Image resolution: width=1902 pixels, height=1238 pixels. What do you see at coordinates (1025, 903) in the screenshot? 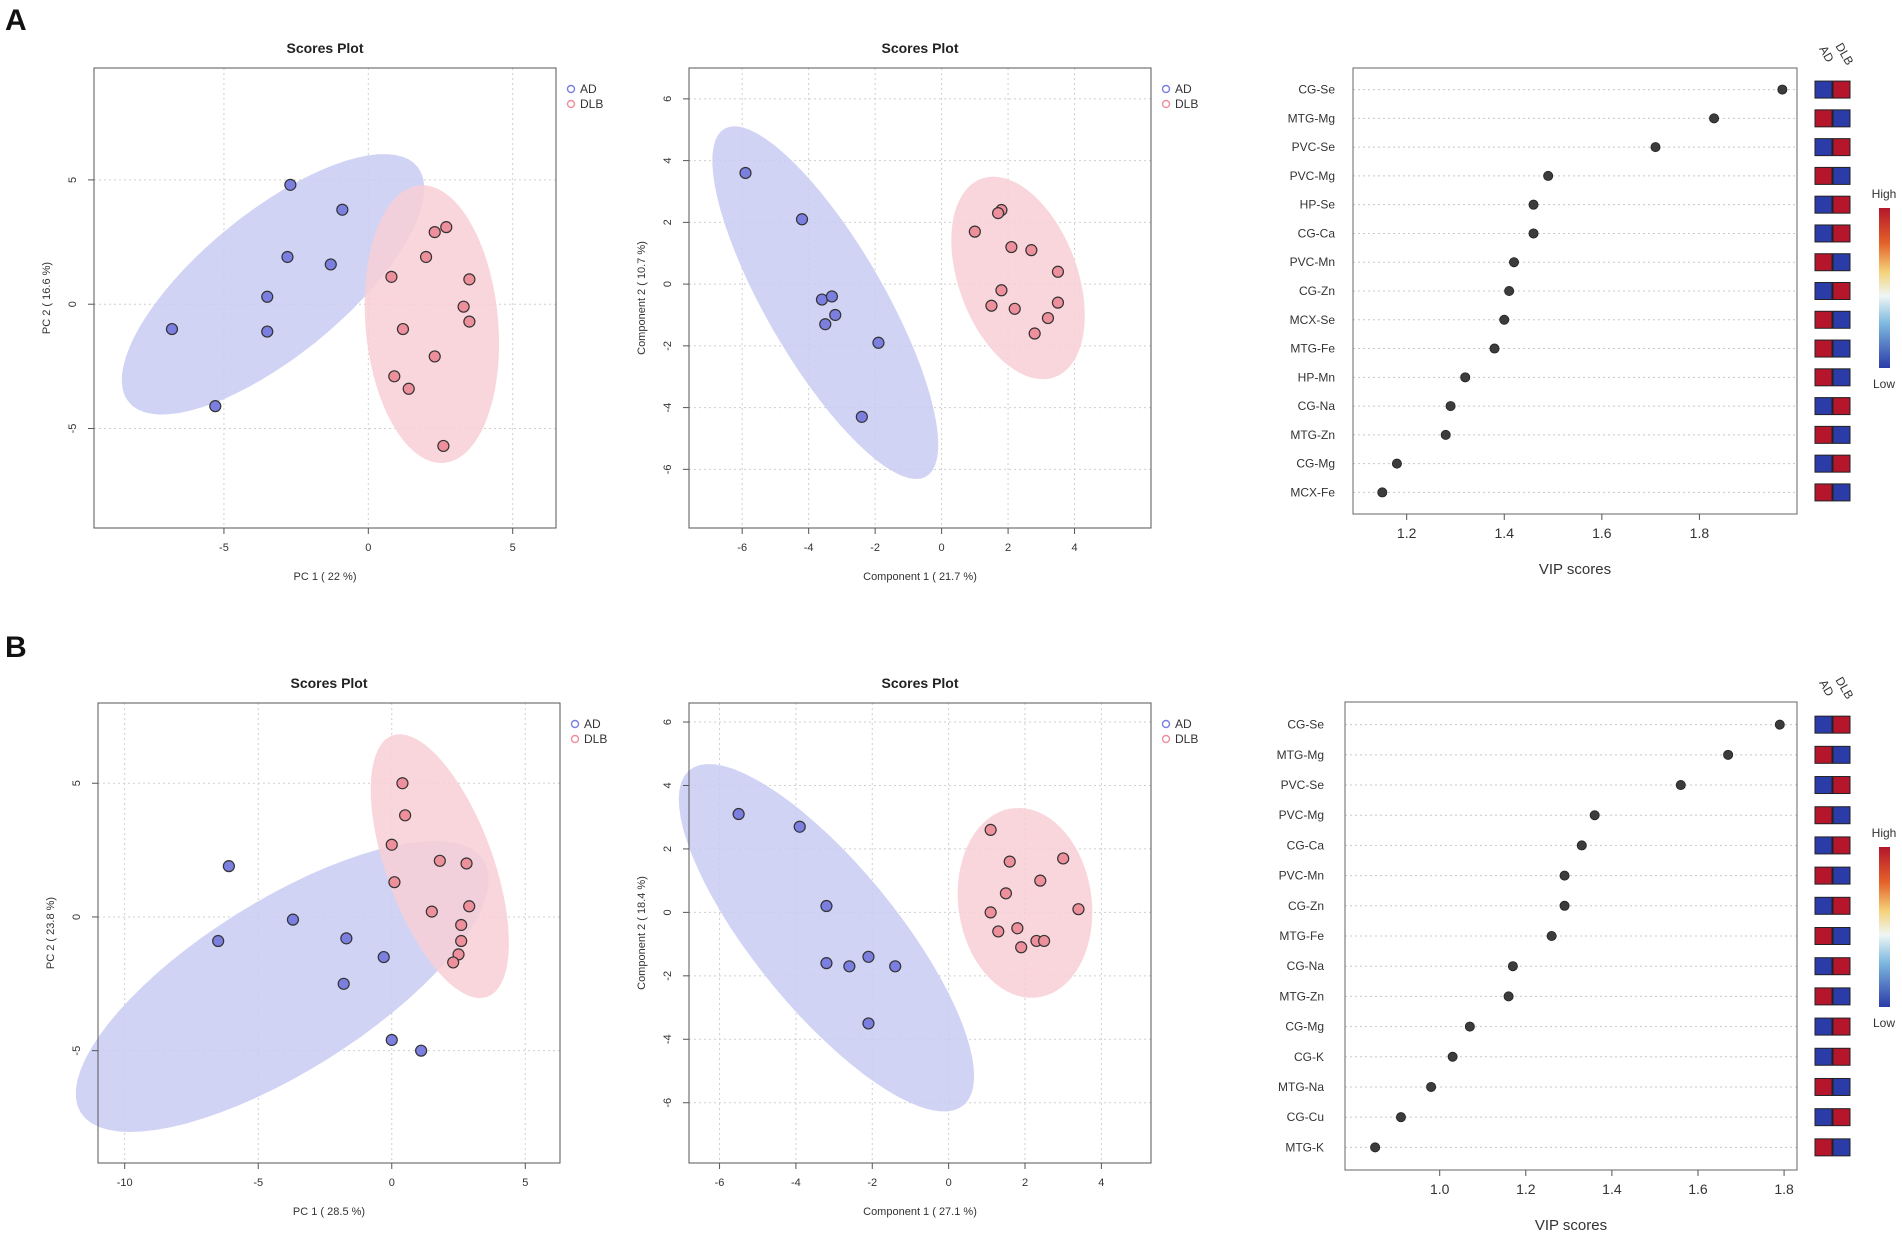
I see `ellipse-dlb` at bounding box center [1025, 903].